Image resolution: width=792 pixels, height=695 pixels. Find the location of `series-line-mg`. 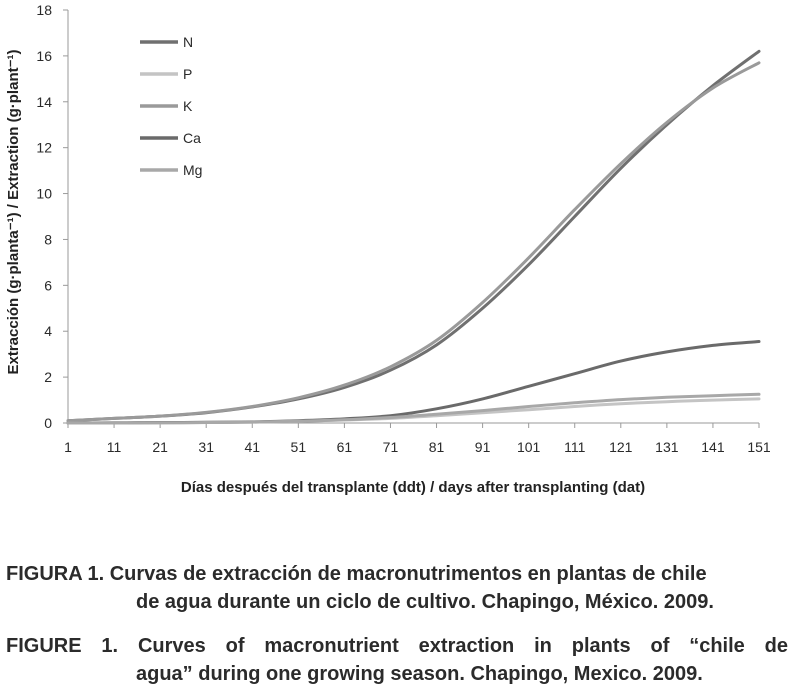

series-line-mg is located at coordinates (413, 408).